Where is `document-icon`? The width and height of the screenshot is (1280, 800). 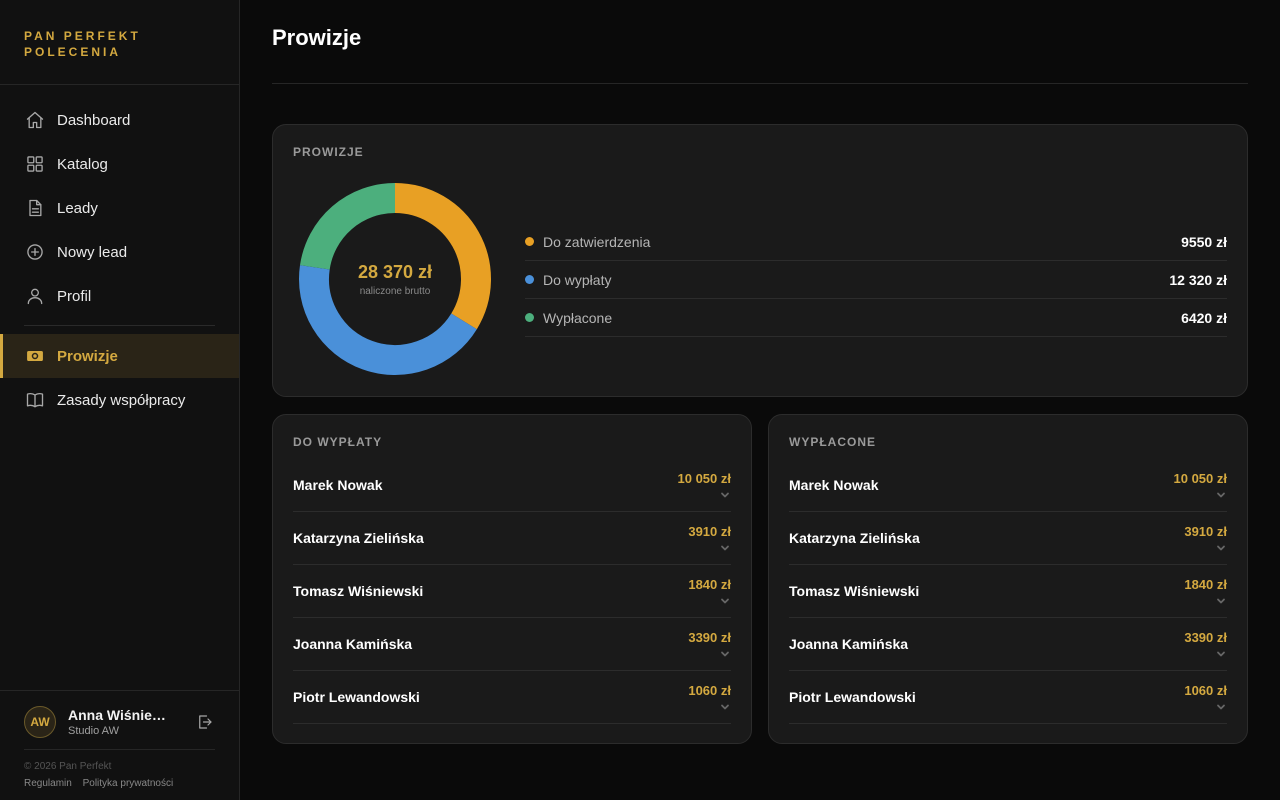
document-icon is located at coordinates (35, 208).